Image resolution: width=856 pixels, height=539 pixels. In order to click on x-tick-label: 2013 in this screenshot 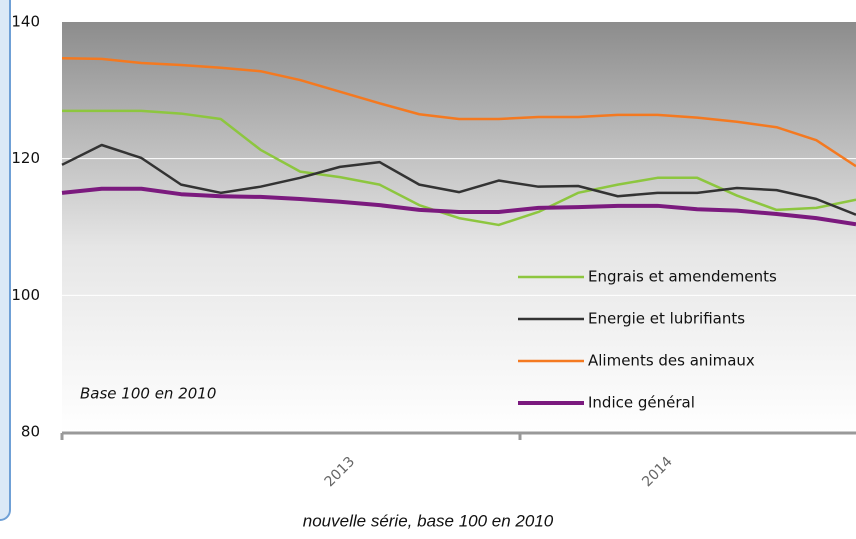, I will do `click(340, 472)`.